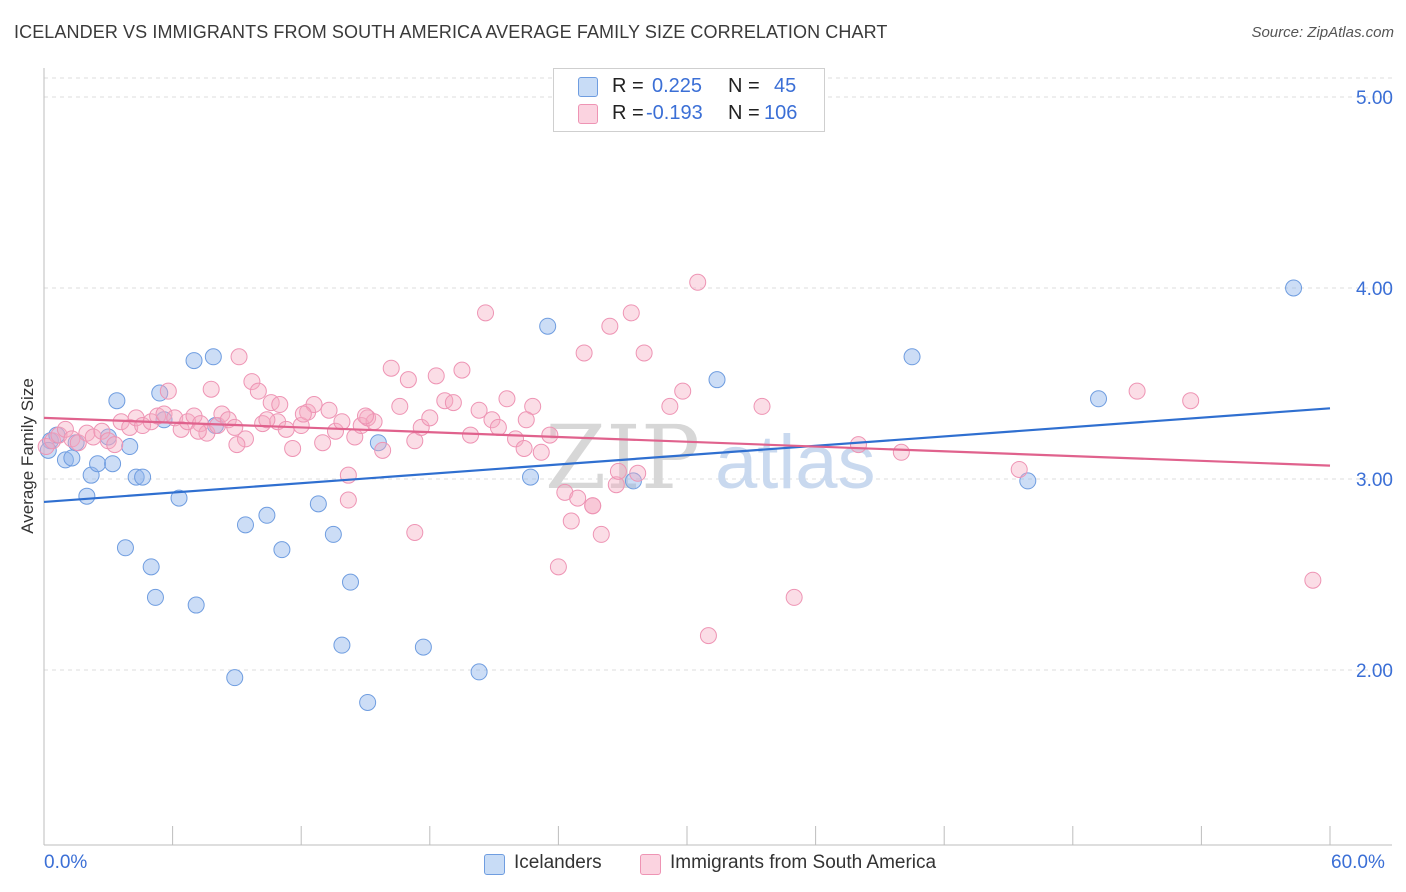 The width and height of the screenshot is (1406, 892). Describe the element at coordinates (1374, 671) in the screenshot. I see `y-tick-label: 2.00` at that location.